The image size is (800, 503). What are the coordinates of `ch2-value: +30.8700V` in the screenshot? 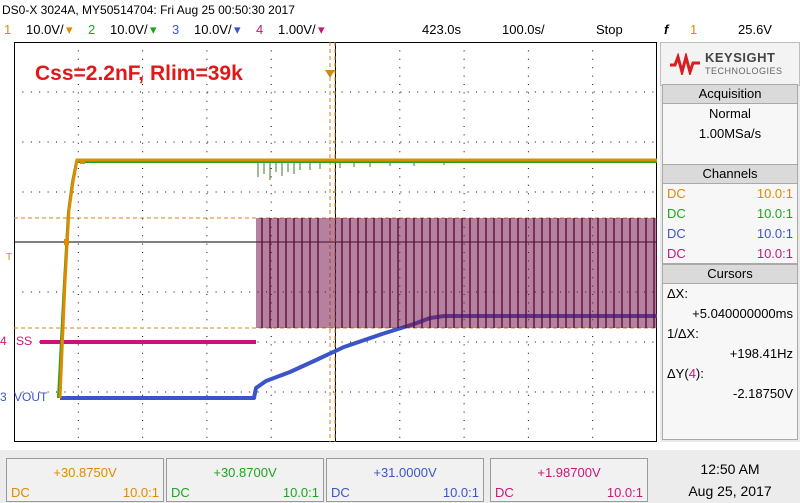 It's located at (245, 472).